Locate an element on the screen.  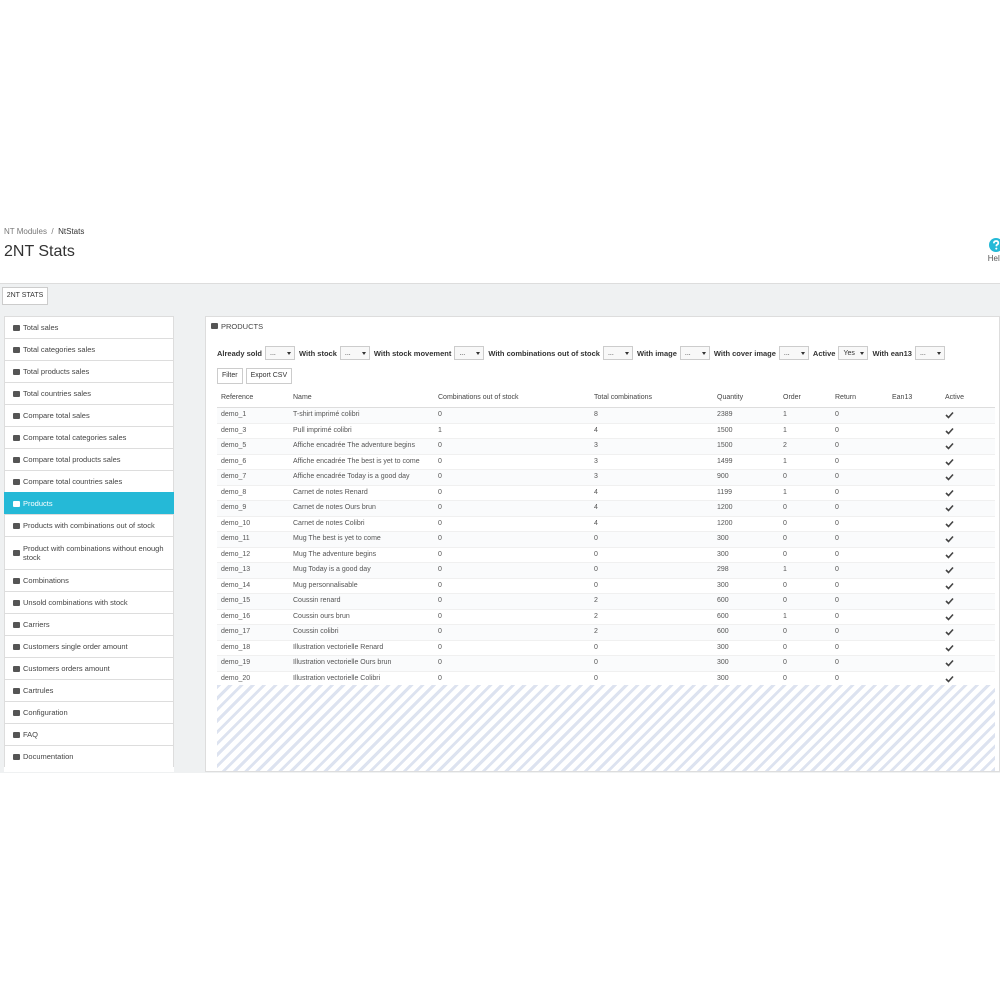
sidebar-item: Total sales is located at coordinates (89, 327).